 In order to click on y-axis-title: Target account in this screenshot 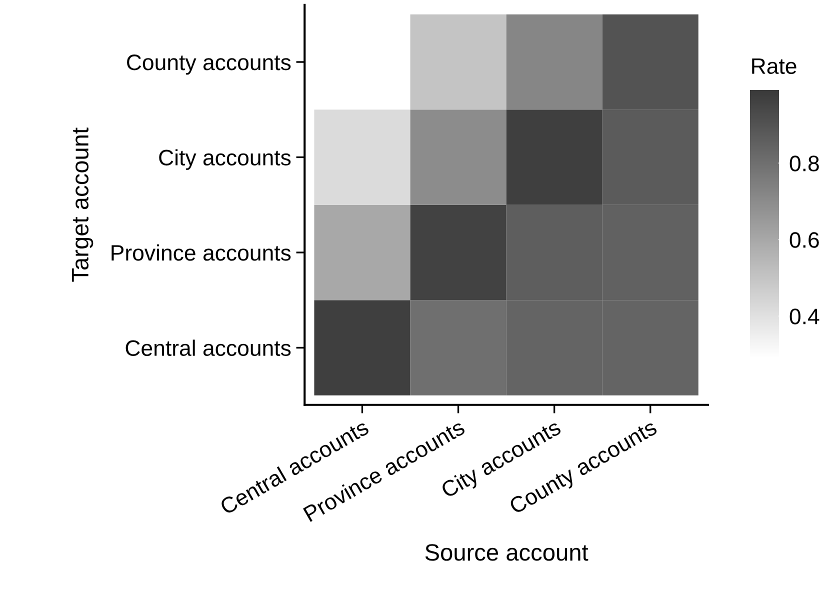, I will do `click(83, 205)`.